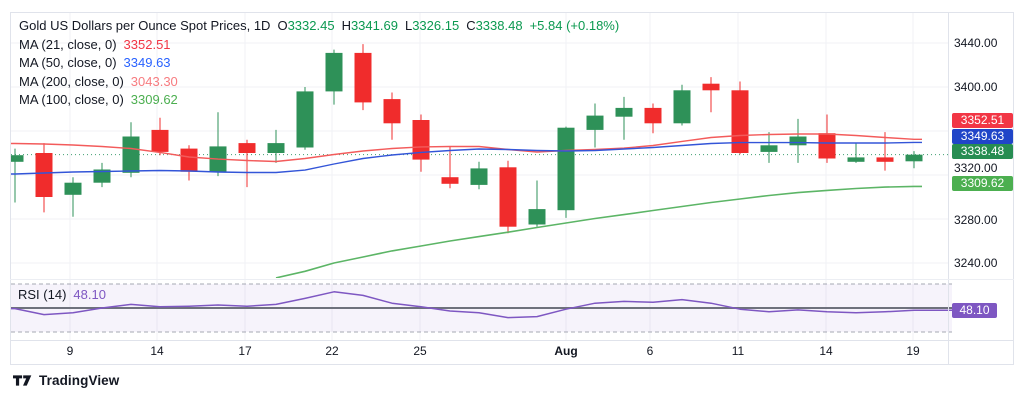  I want to click on ma200-label: MA (200, close, 0), so click(71, 81).